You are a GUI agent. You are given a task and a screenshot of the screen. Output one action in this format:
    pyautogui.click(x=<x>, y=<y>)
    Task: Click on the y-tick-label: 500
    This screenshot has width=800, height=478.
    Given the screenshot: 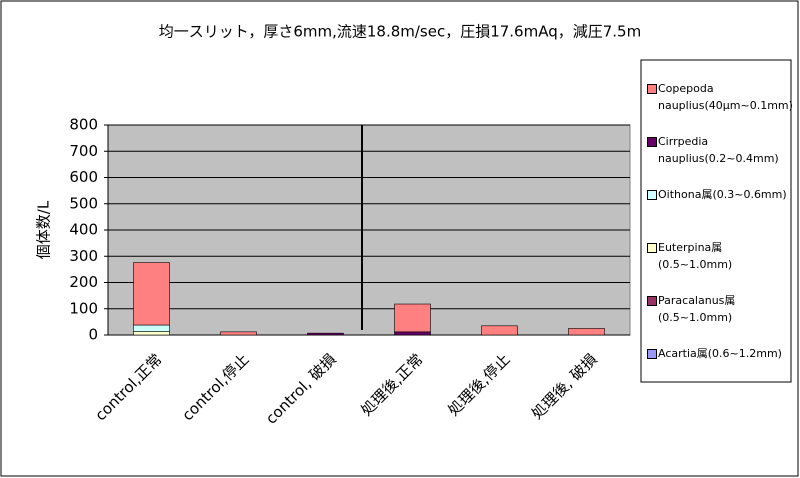 What is the action you would take?
    pyautogui.click(x=83, y=203)
    